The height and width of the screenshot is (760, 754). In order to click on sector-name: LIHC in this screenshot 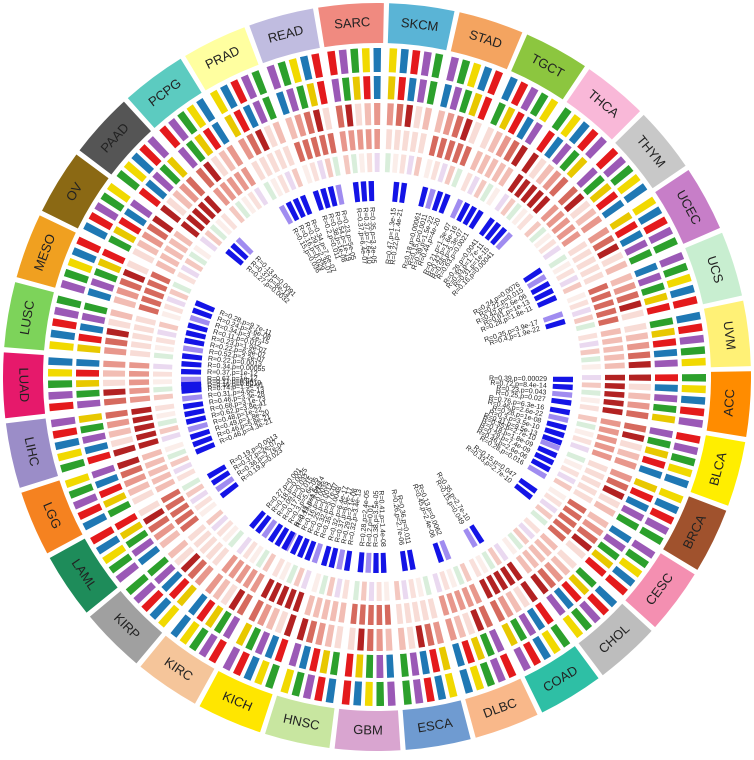, I will do `click(32, 451)`.